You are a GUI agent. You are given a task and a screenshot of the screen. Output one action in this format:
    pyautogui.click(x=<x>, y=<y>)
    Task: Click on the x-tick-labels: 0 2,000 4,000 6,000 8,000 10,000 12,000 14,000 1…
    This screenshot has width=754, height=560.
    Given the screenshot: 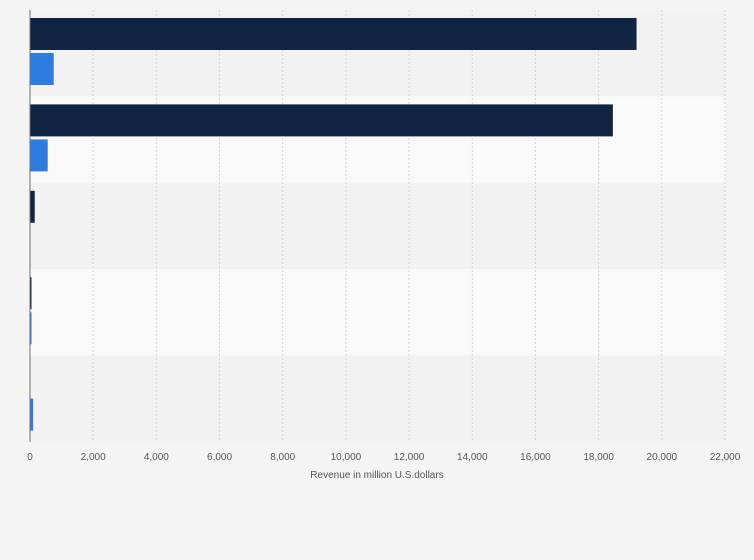 What is the action you would take?
    pyautogui.click(x=384, y=457)
    